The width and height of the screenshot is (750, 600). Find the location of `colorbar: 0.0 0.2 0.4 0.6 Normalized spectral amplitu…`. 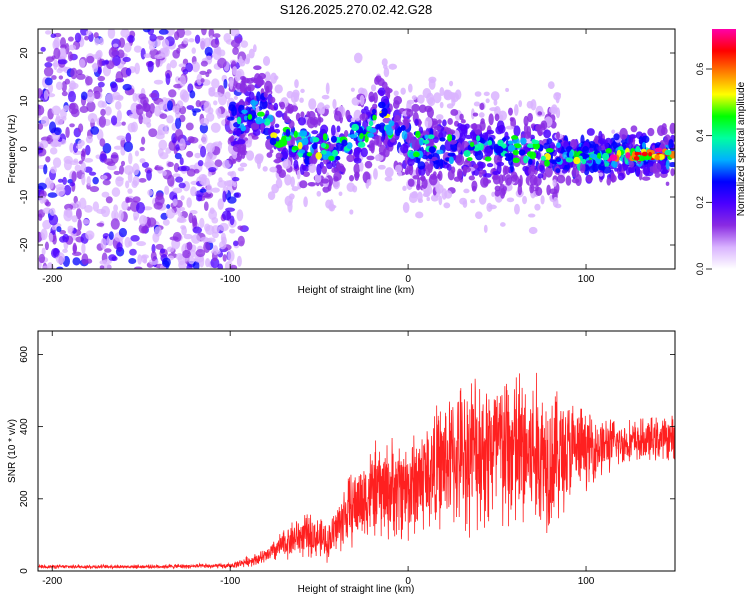

colorbar: 0.0 0.2 0.4 0.6 Normalized spectral amplitu… is located at coordinates (721, 152).